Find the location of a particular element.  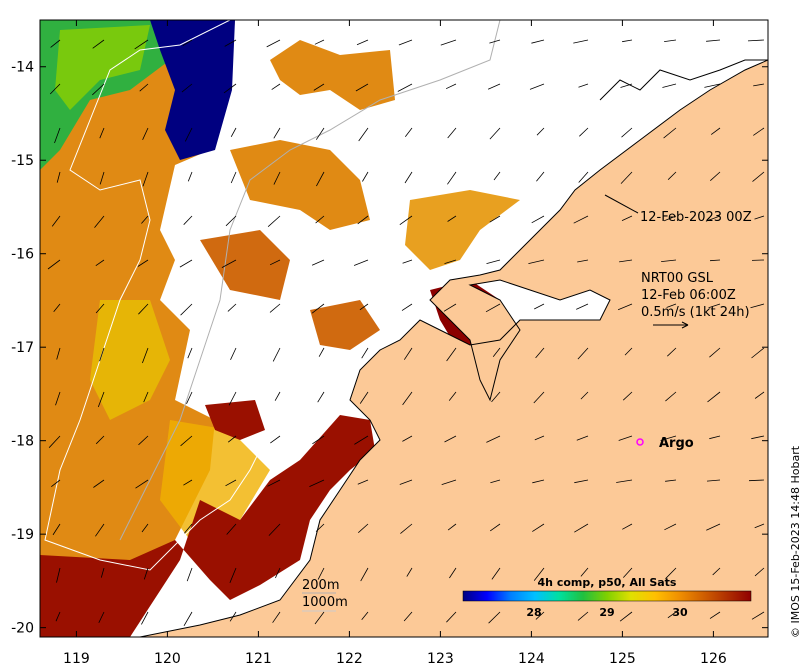

track-leader-line is located at coordinates (621, 204).